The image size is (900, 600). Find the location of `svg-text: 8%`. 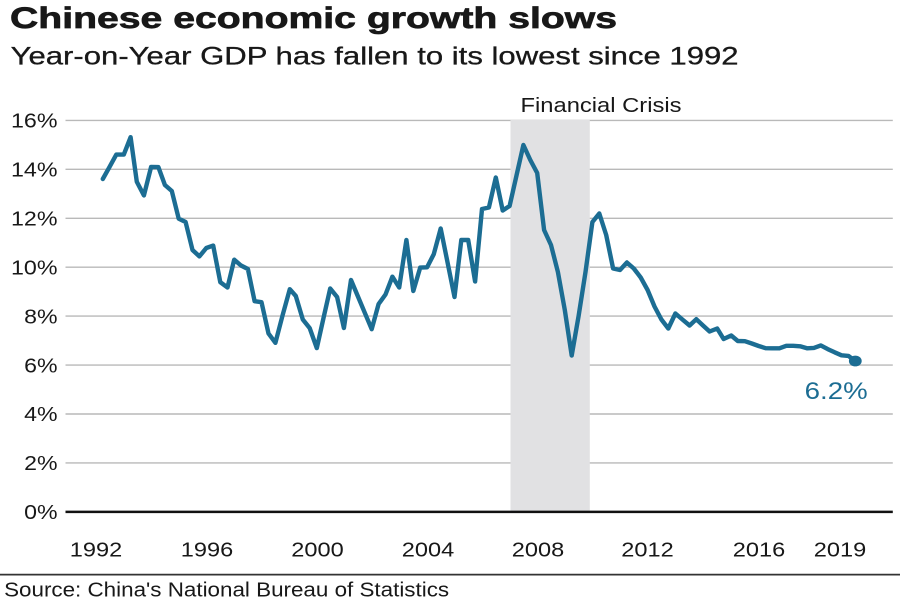

svg-text: 8% is located at coordinates (41, 317).